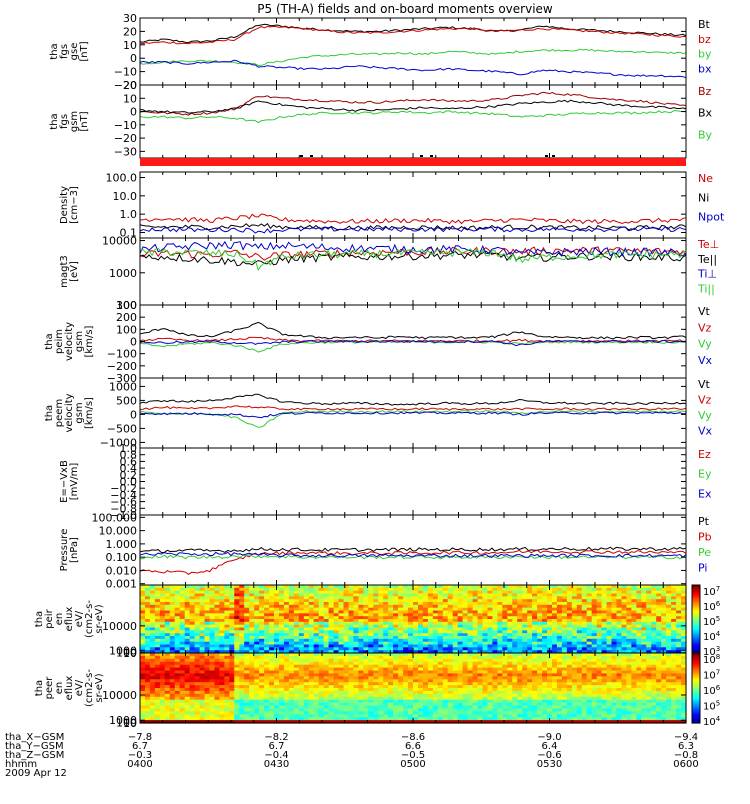 Image resolution: width=750 pixels, height=804 pixels. I want to click on legend-pressure-1: Pb, so click(705, 537).